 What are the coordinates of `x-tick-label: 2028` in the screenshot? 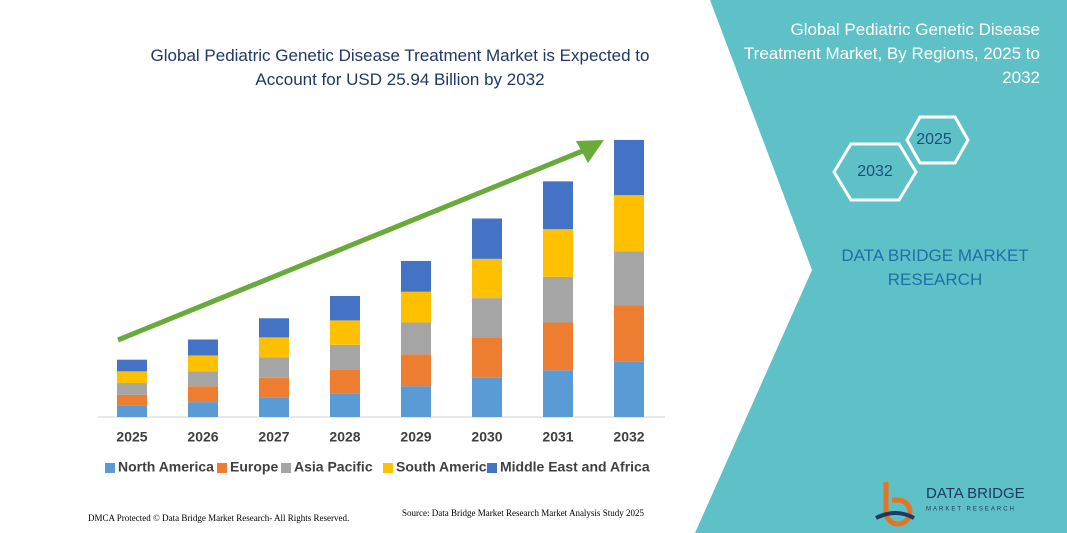 It's located at (344, 437).